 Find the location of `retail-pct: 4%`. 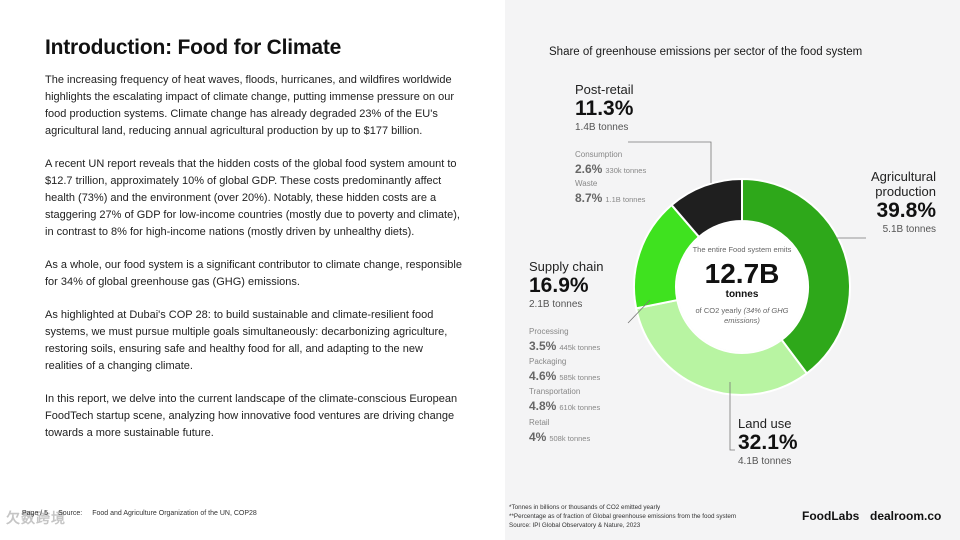

retail-pct: 4% is located at coordinates (538, 437).